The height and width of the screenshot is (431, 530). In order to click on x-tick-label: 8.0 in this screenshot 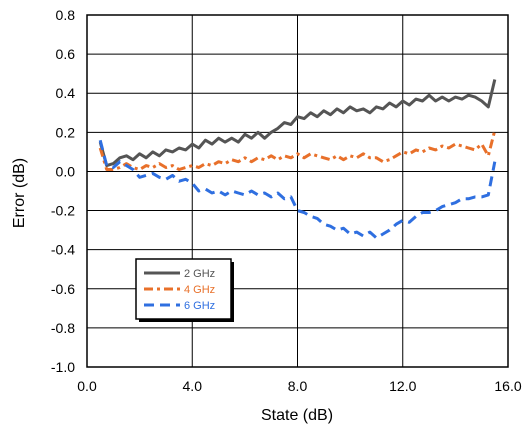, I will do `click(298, 386)`.